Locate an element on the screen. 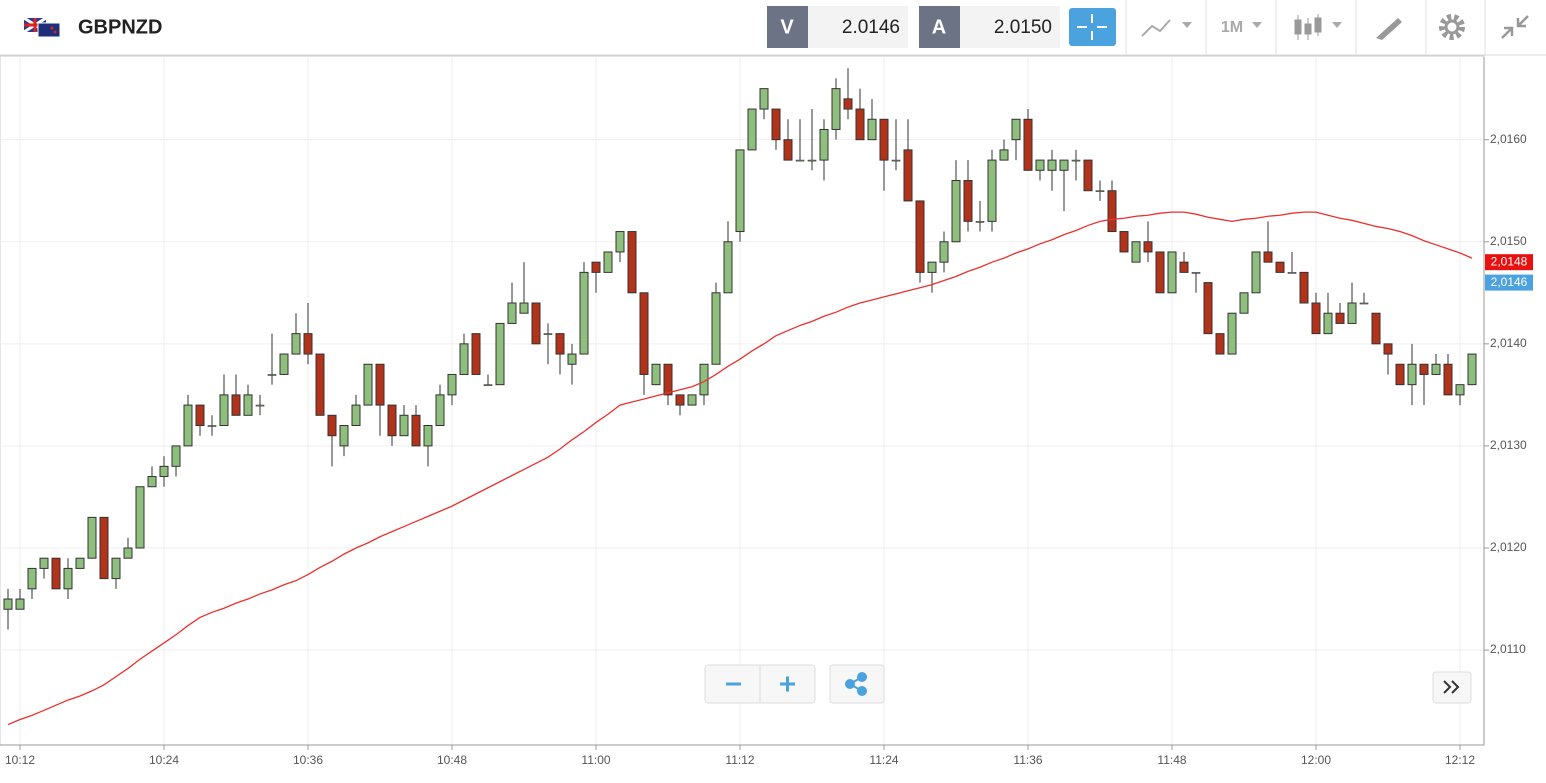  scroll-end-icon is located at coordinates (1451, 687).